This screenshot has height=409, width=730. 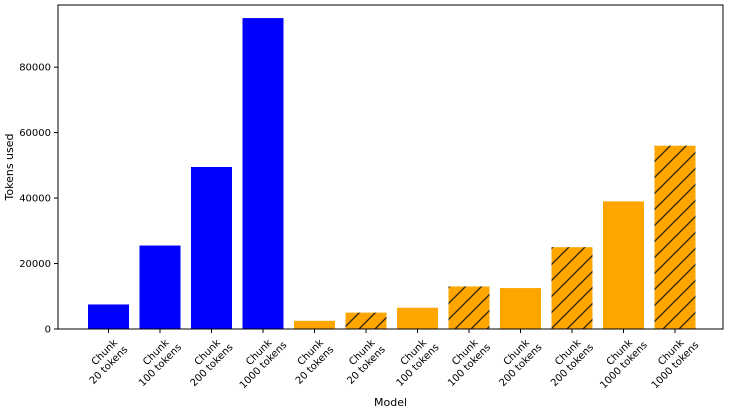 I want to click on y-axis-label: Tokens used, so click(x=9, y=168).